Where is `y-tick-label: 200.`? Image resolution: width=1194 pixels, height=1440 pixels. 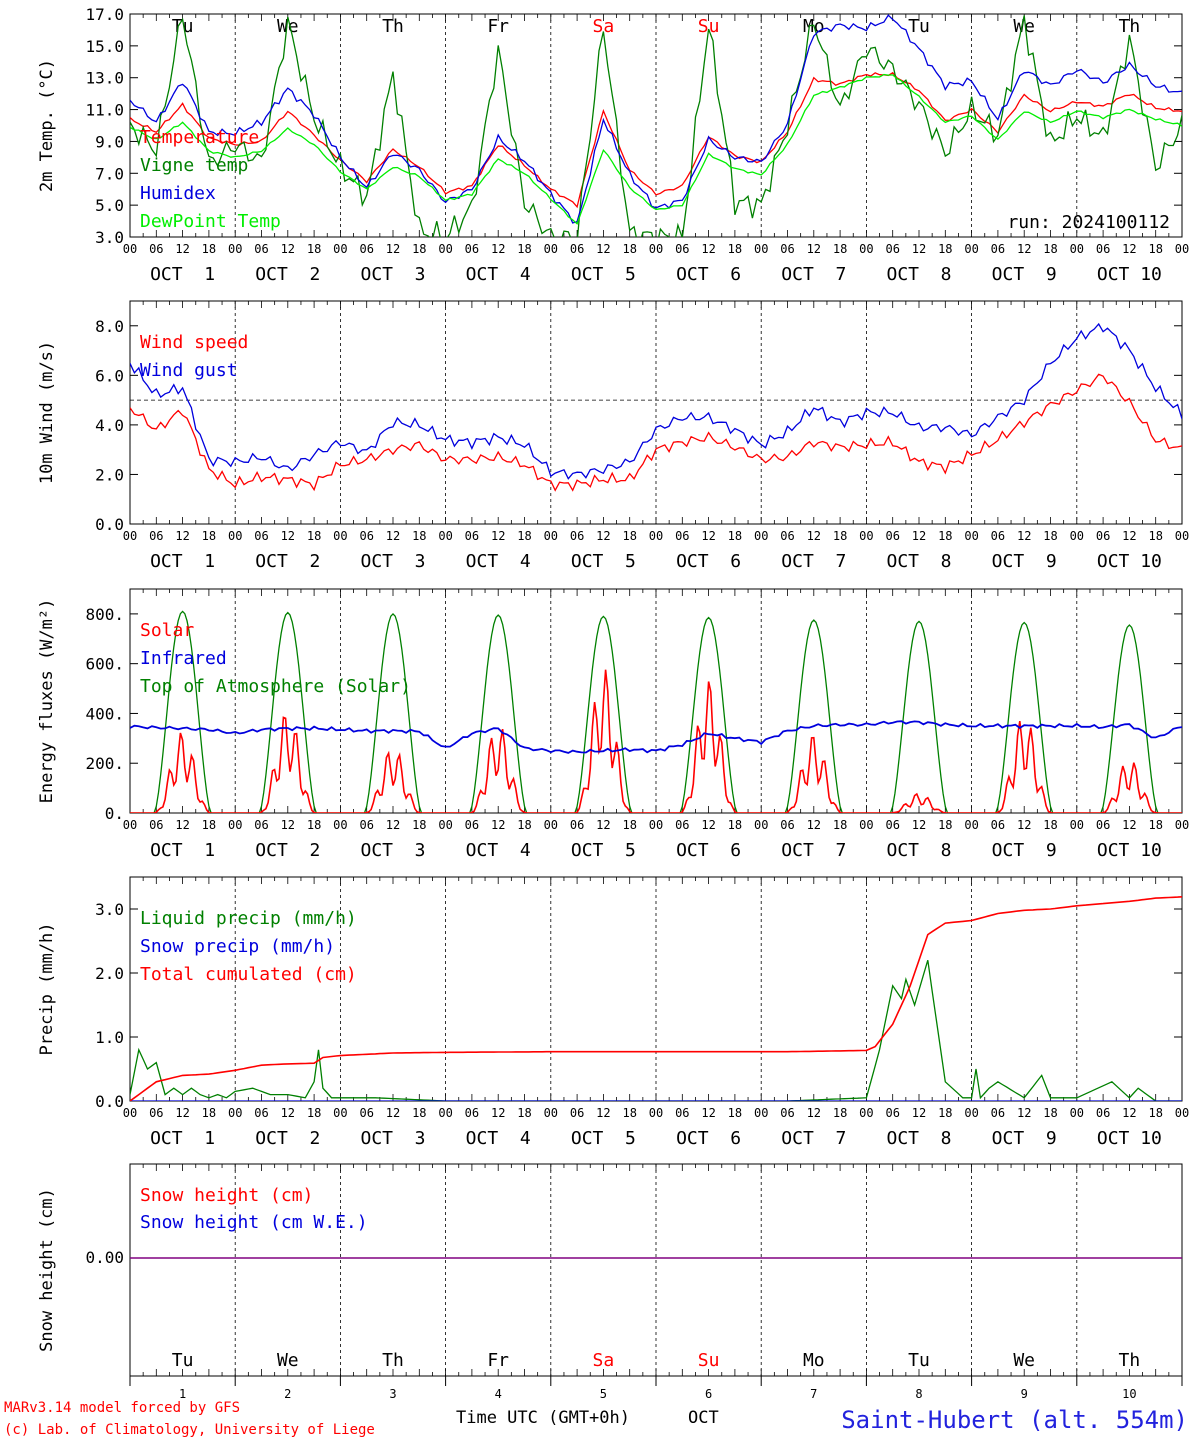
y-tick-label: 200. is located at coordinates (104, 763).